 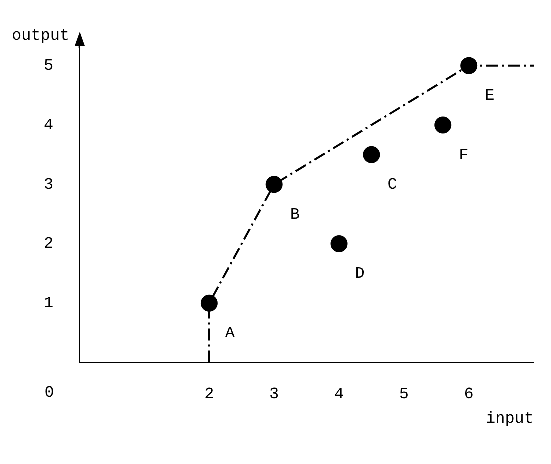 What do you see at coordinates (510, 419) in the screenshot?
I see `x-axis-title: input` at bounding box center [510, 419].